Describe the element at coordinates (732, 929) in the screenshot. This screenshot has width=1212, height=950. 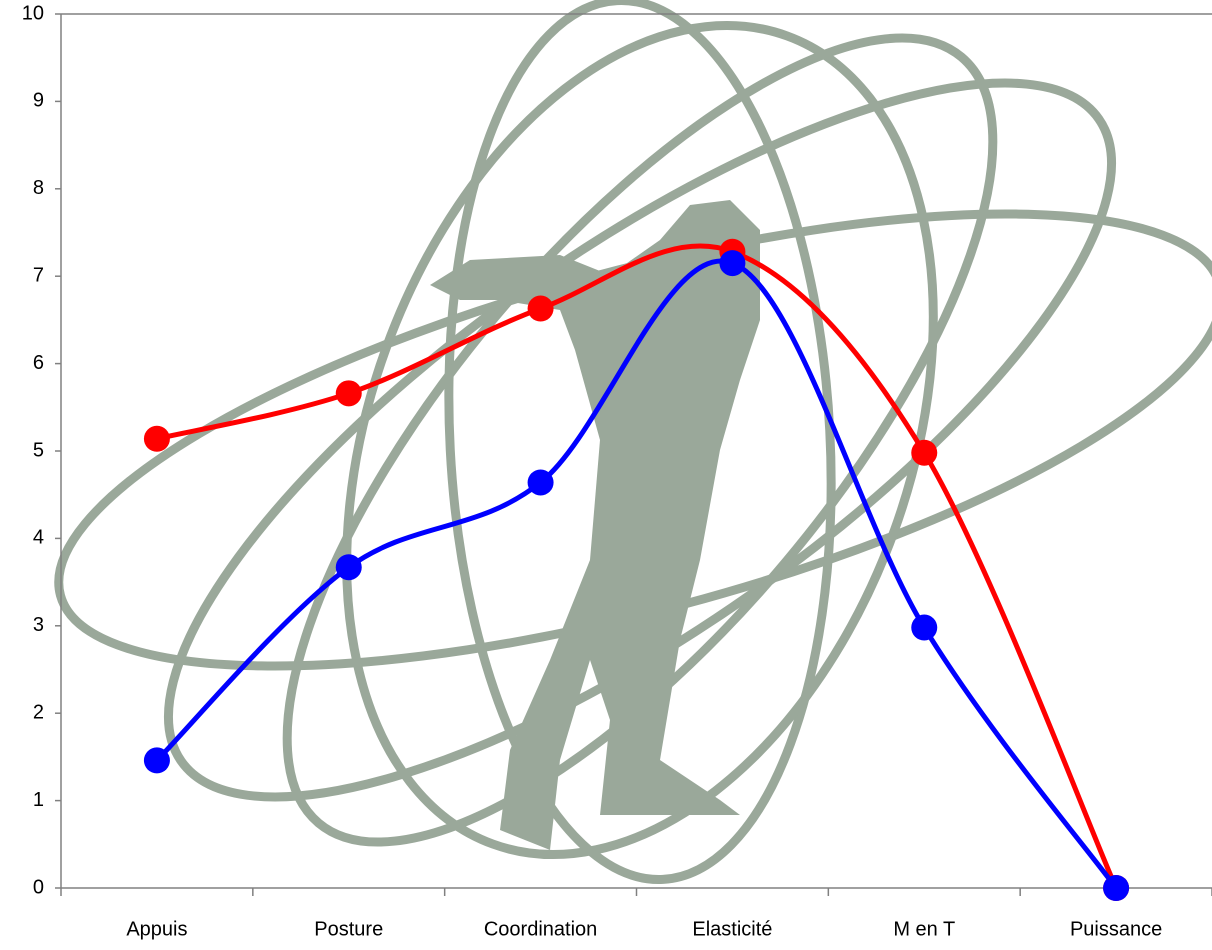
I see `x-tick-label: Elasticité` at that location.